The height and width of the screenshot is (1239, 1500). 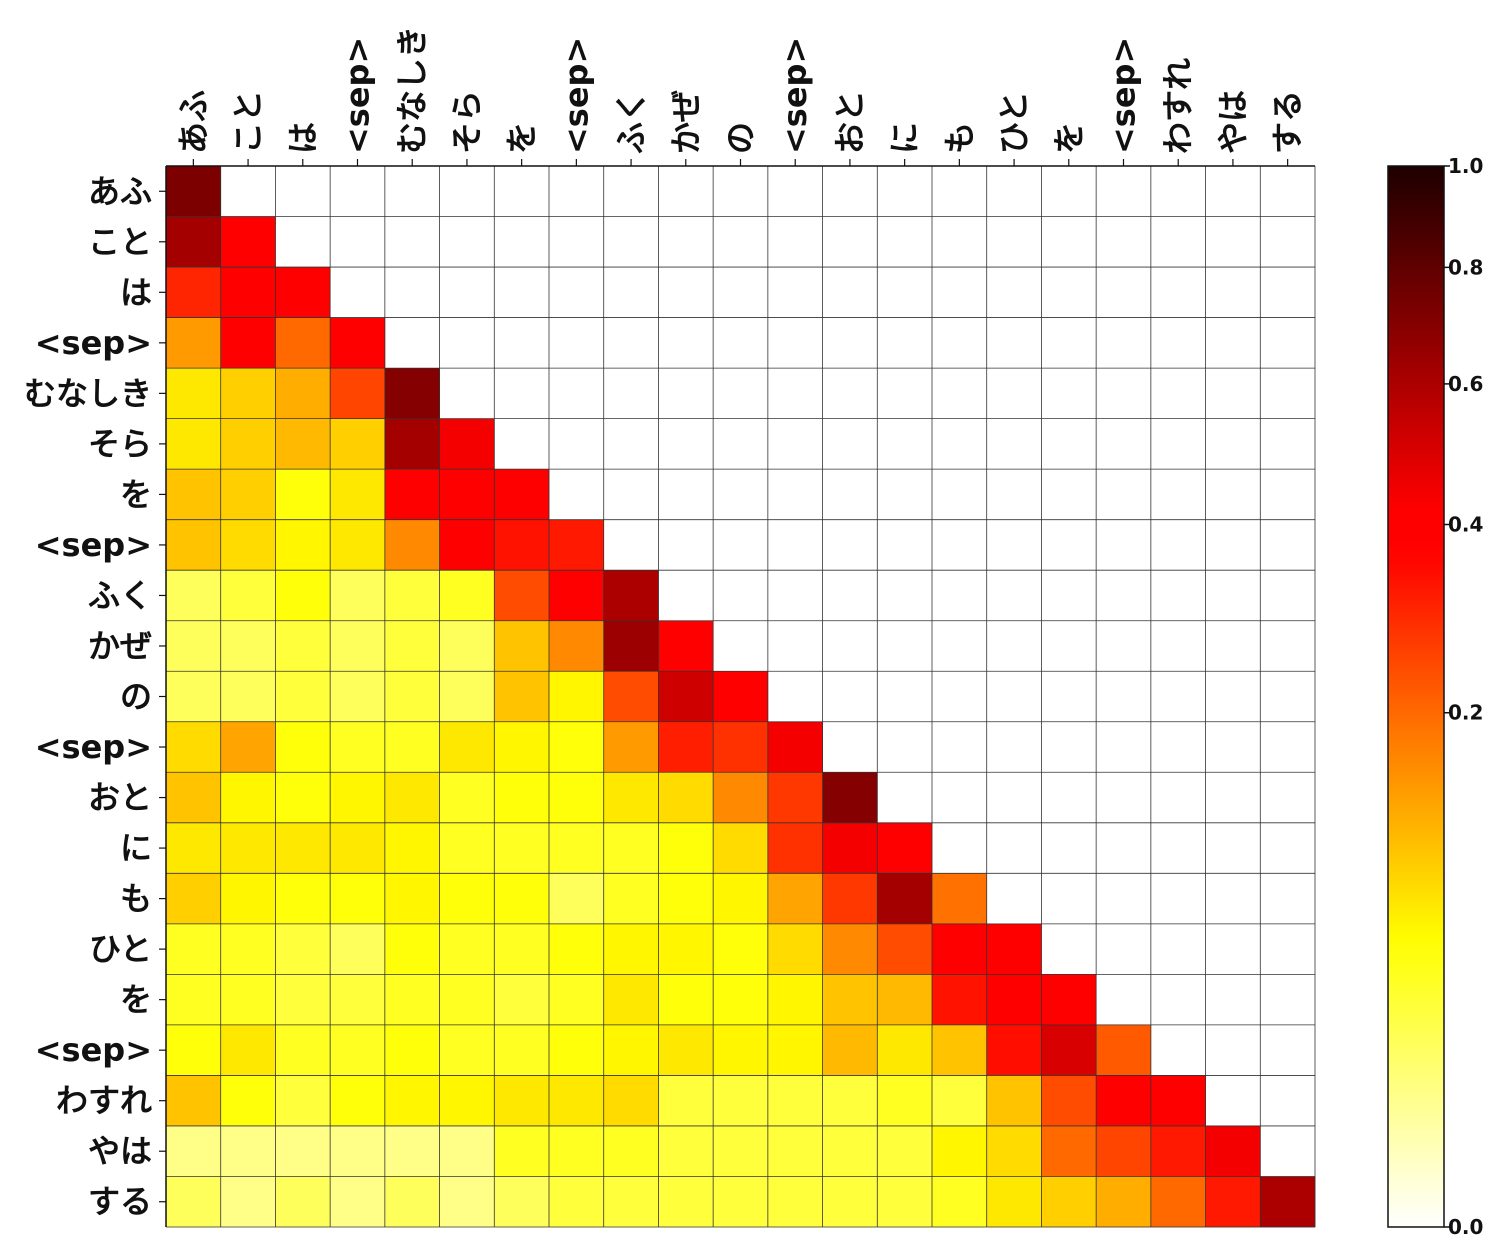 I want to click on colorbar-tick-label: 0.4, so click(x=1465, y=525).